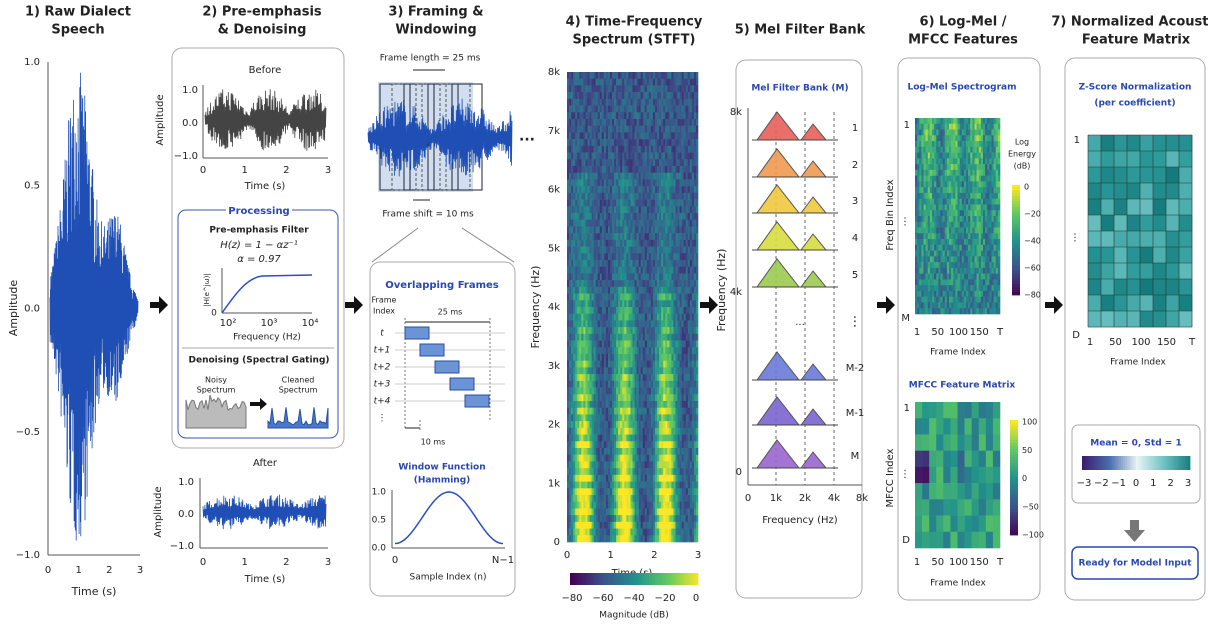 The height and width of the screenshot is (626, 1208). What do you see at coordinates (77, 30) in the screenshot?
I see `panel-title: Speech` at bounding box center [77, 30].